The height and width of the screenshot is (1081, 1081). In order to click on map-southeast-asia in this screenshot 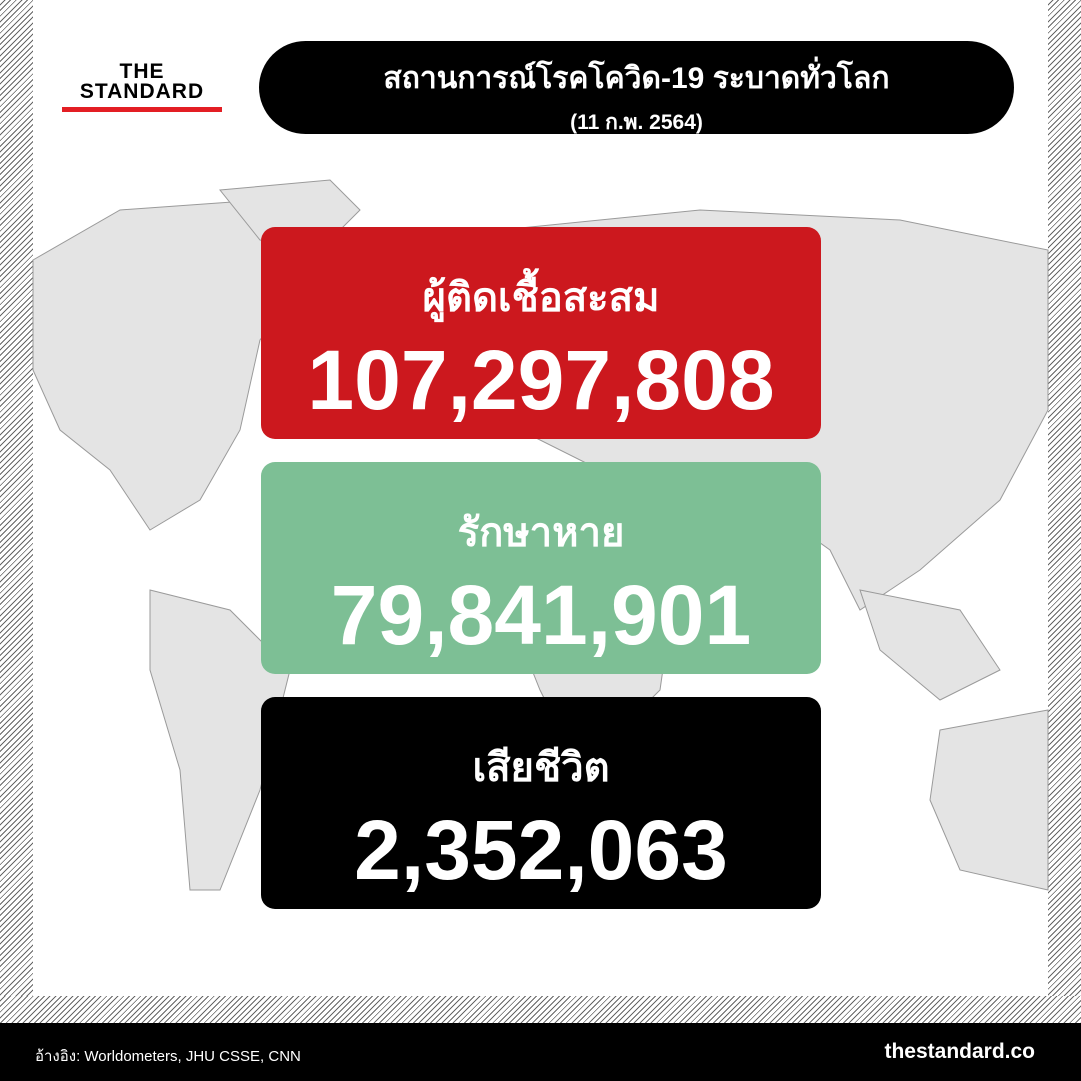, I will do `click(930, 645)`.